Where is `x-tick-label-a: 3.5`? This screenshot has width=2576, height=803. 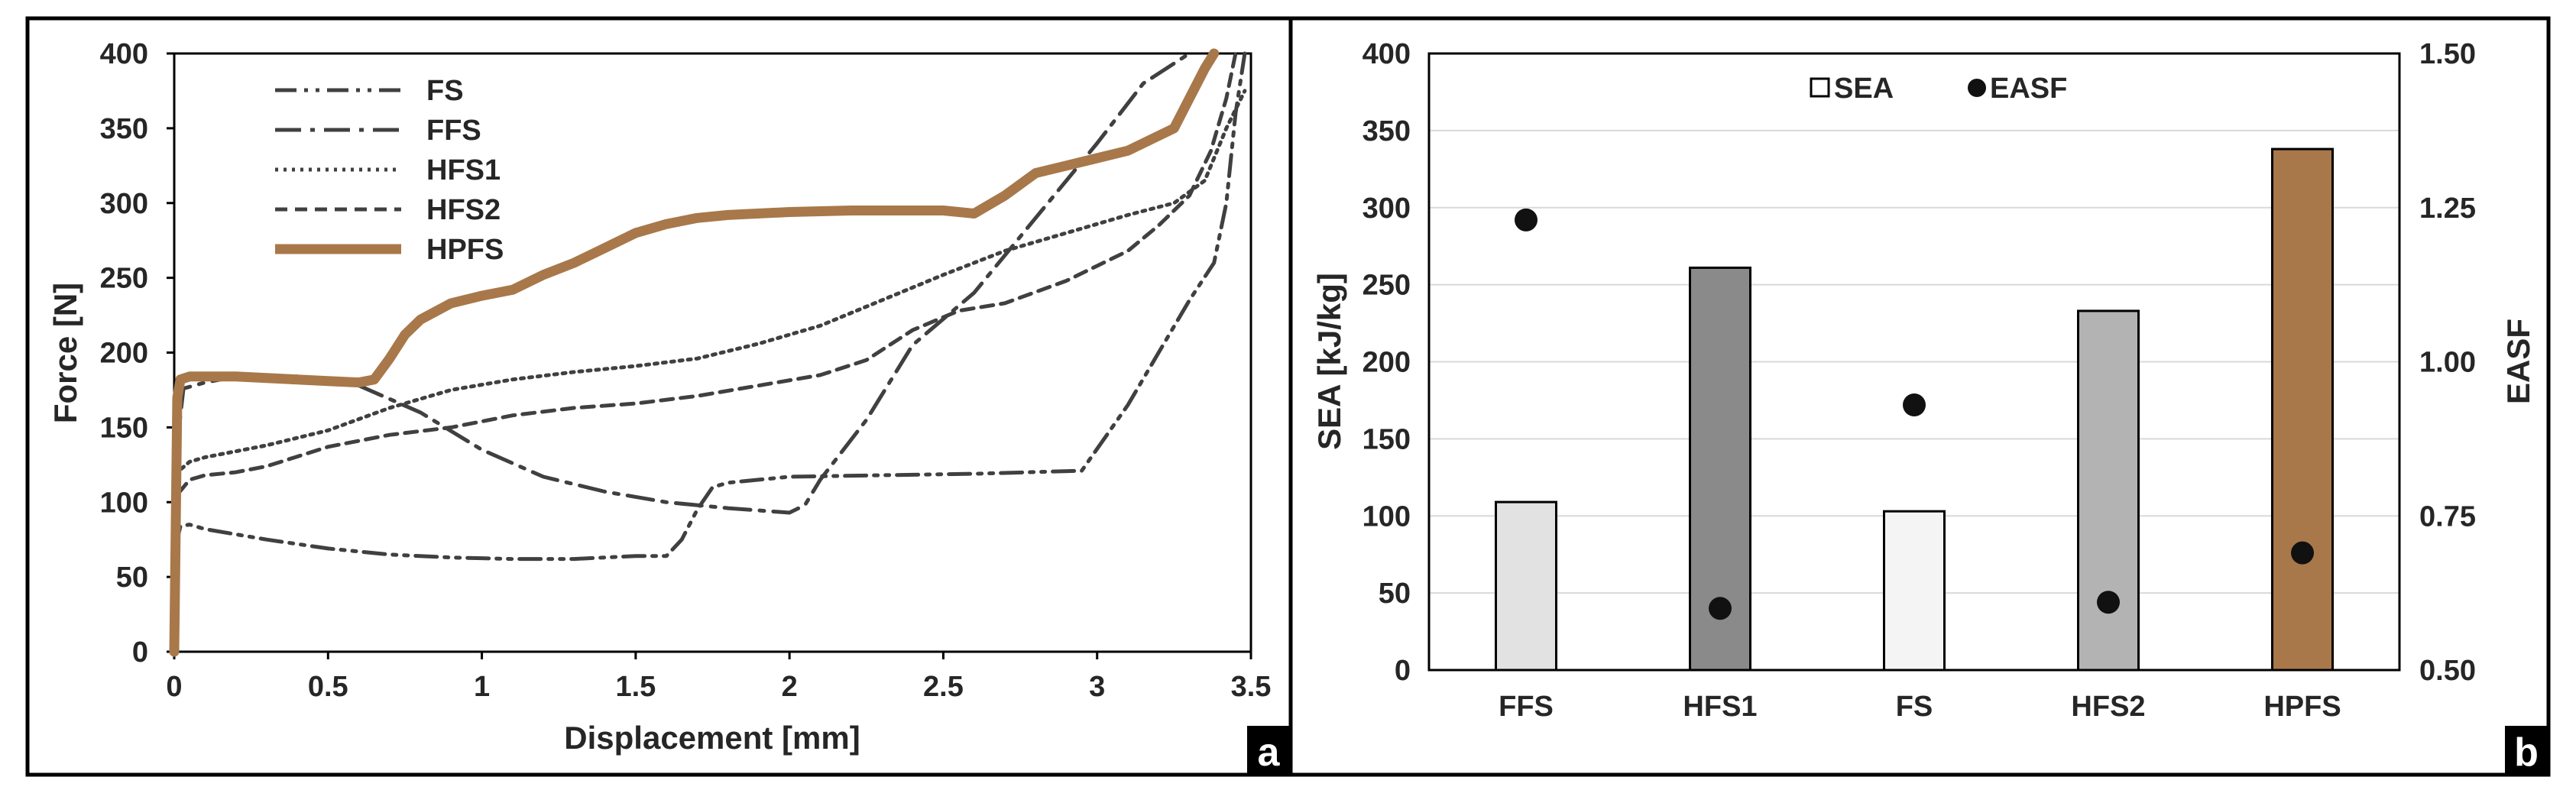 x-tick-label-a: 3.5 is located at coordinates (1251, 687).